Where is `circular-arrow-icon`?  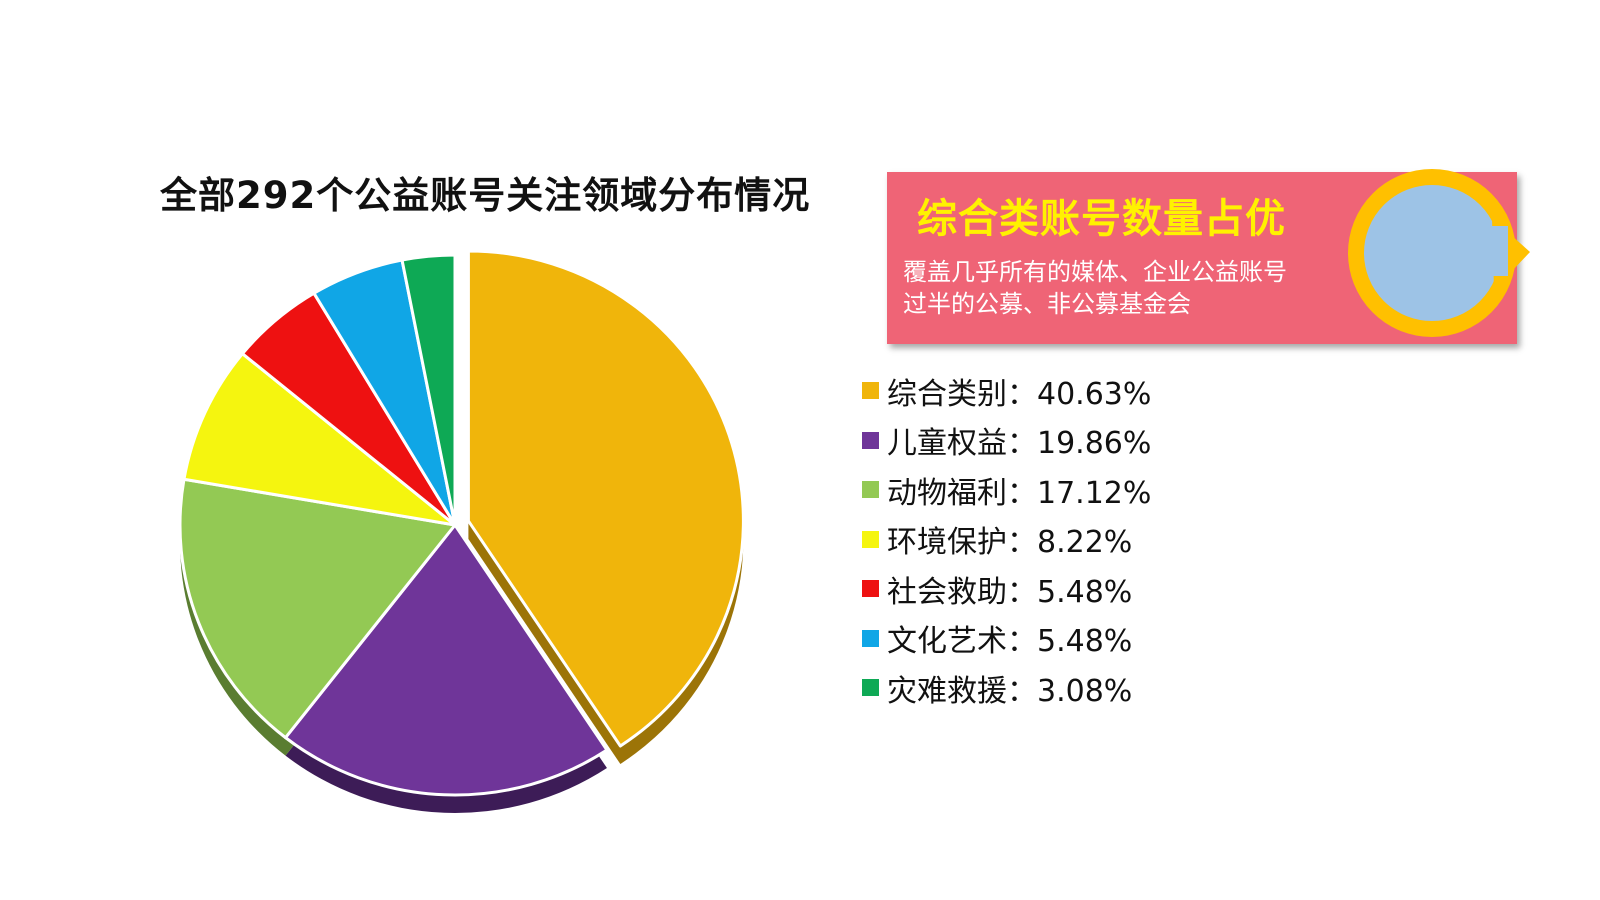
circular-arrow-icon is located at coordinates (1439, 253).